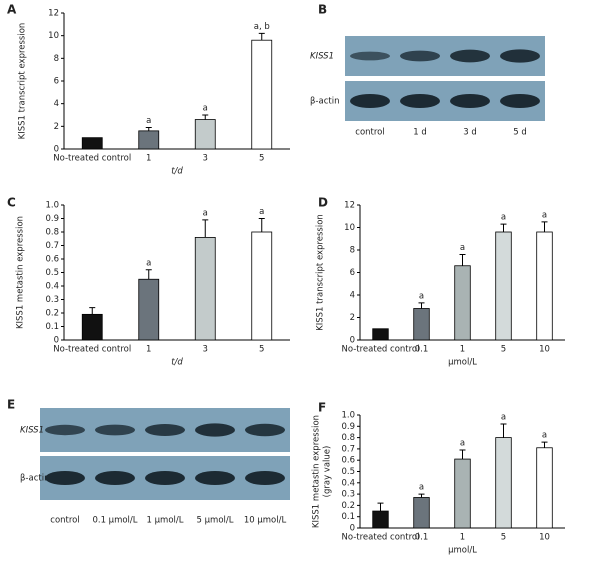 Image resolution: width=600 pixels, height=565 pixels. What do you see at coordinates (352, 318) in the screenshot?
I see `y-tick-label: 2` at bounding box center [352, 318].